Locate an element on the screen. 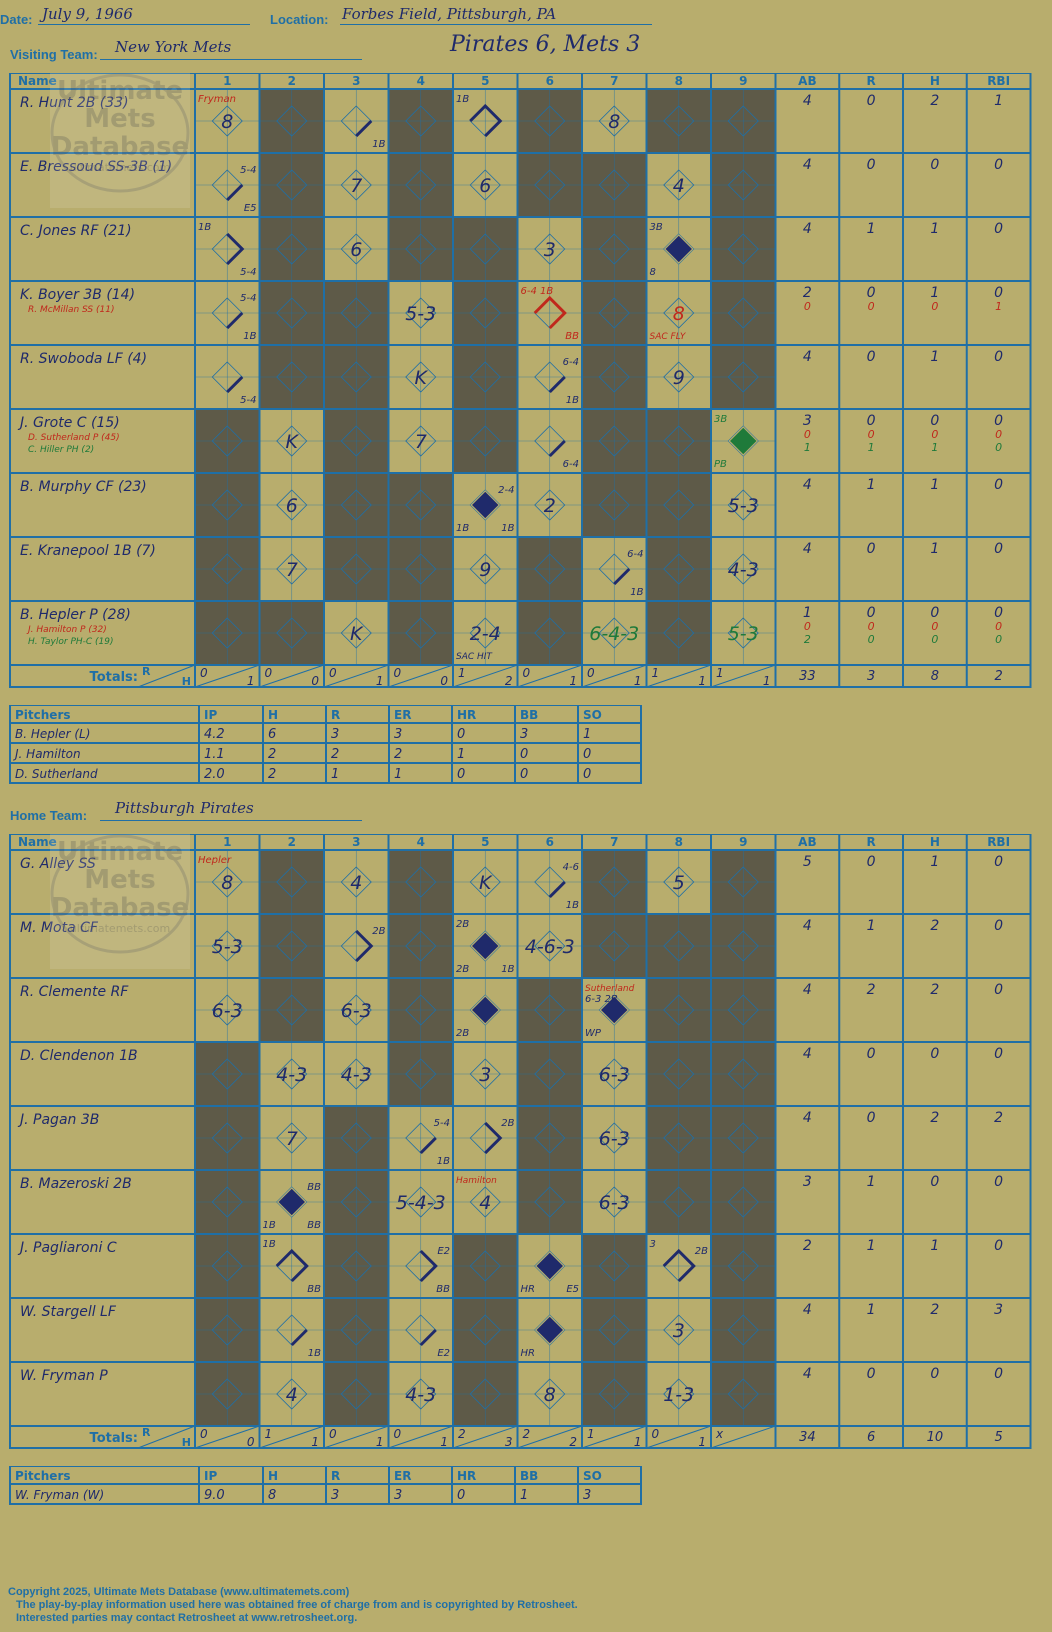 The width and height of the screenshot is (1052, 1632). pitcher-stat-so: 0 is located at coordinates (587, 754).